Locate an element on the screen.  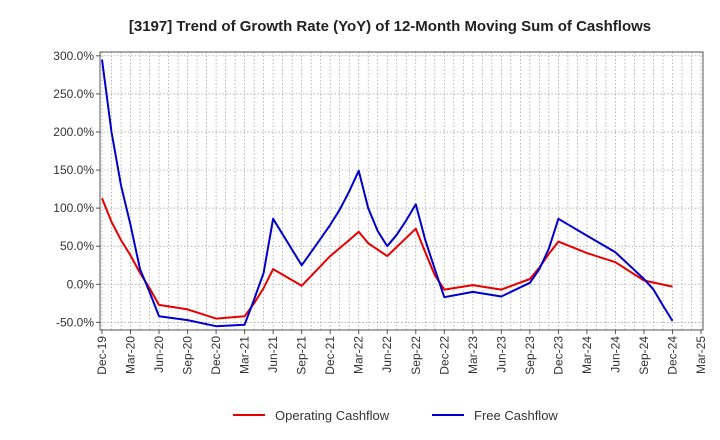
x-tick-label: Dec-19 is located at coordinates (102, 355).